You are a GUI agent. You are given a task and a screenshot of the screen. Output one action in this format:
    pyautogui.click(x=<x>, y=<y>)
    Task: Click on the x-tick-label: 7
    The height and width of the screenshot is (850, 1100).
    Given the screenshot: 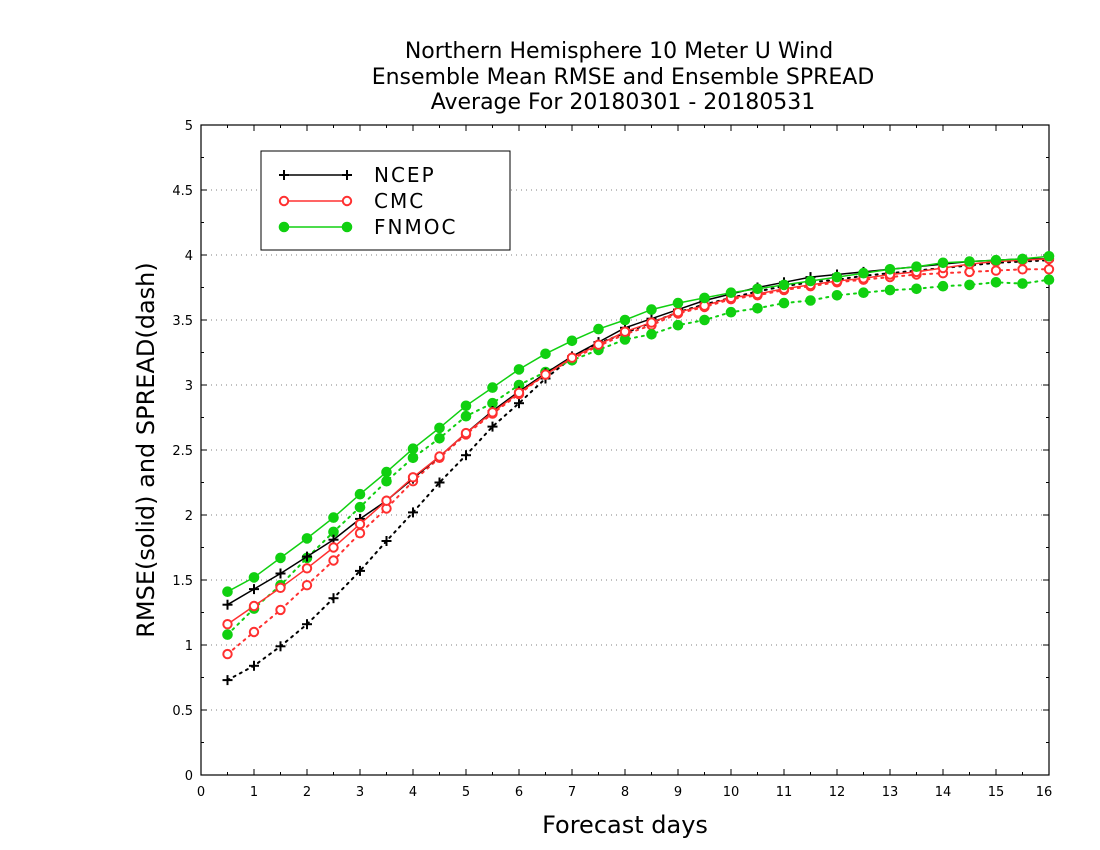 What is the action you would take?
    pyautogui.click(x=572, y=792)
    